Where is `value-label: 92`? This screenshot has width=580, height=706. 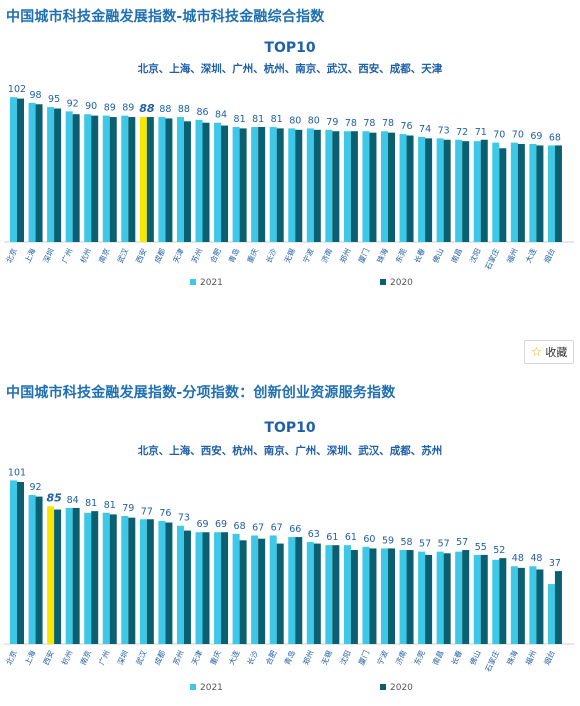 value-label: 92 is located at coordinates (36, 487).